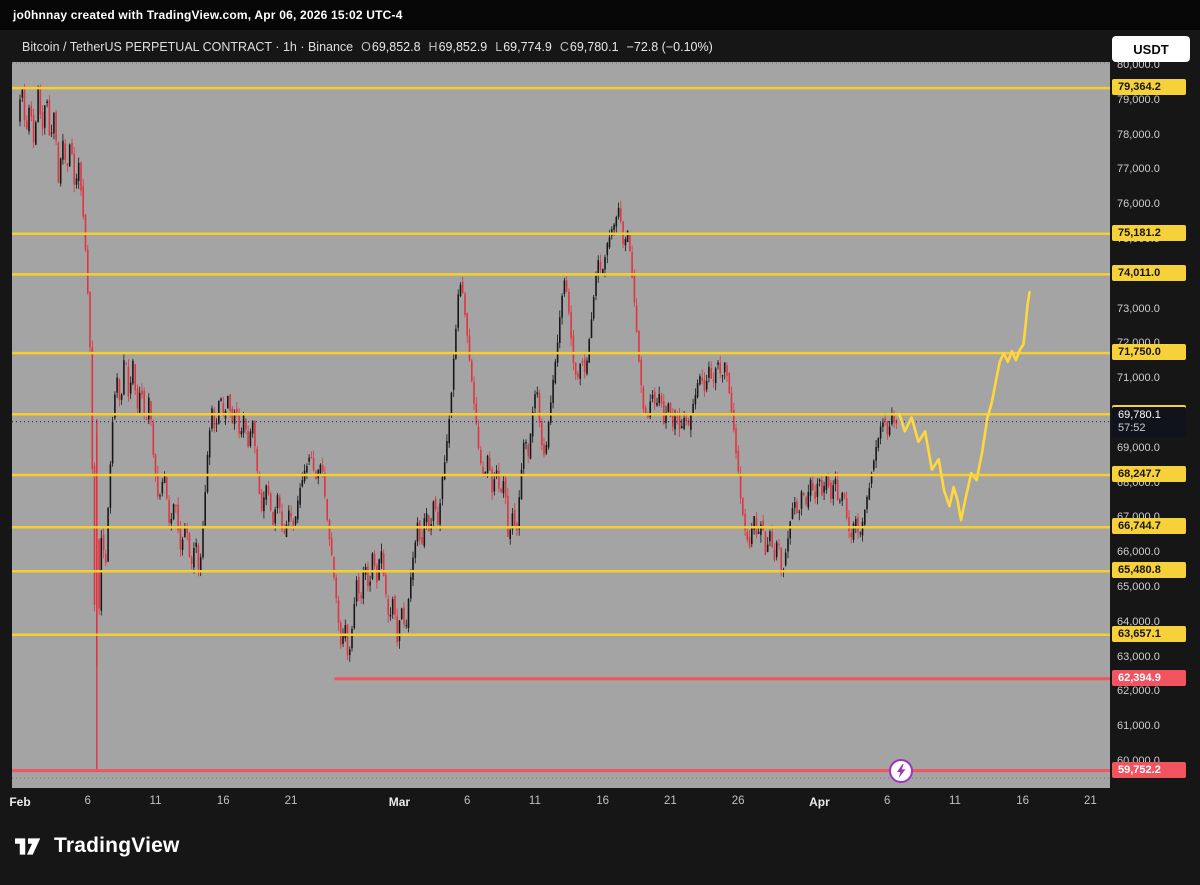 This screenshot has height=885, width=1200. What do you see at coordinates (1132, 427) in the screenshot?
I see `bar-countdown: 57:52` at bounding box center [1132, 427].